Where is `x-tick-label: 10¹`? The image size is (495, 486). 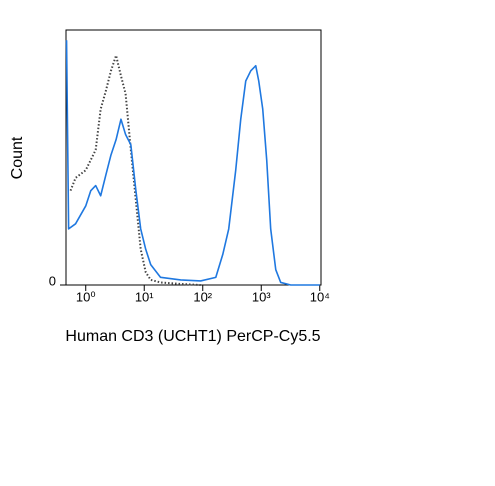
x-tick-label: 10¹ is located at coordinates (144, 296).